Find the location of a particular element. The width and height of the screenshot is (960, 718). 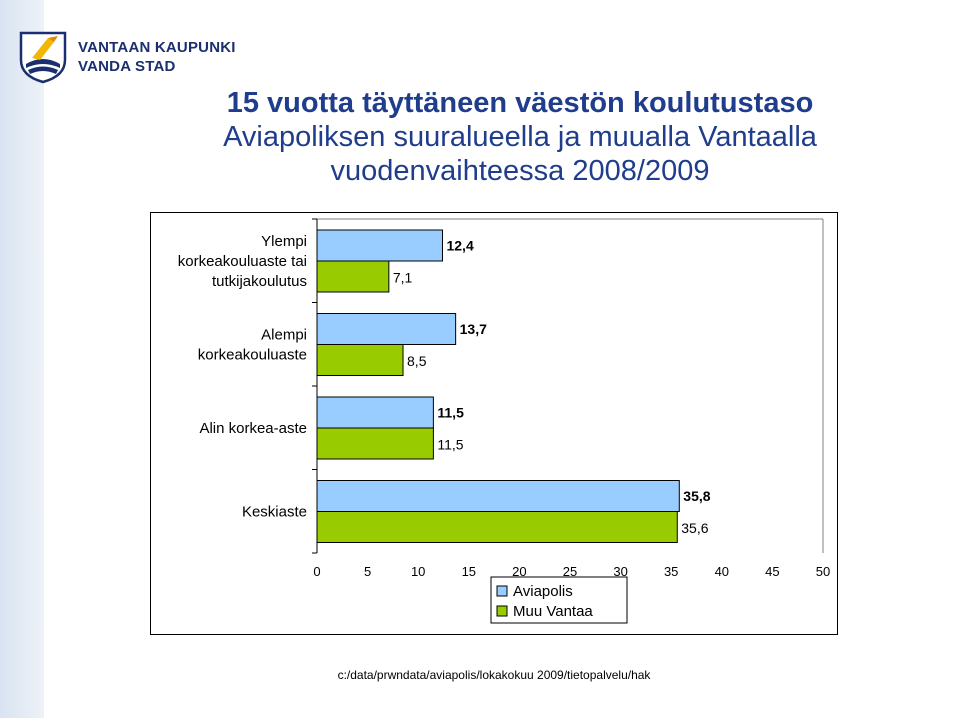

logo-line-2: VANDA STAD is located at coordinates (127, 66).